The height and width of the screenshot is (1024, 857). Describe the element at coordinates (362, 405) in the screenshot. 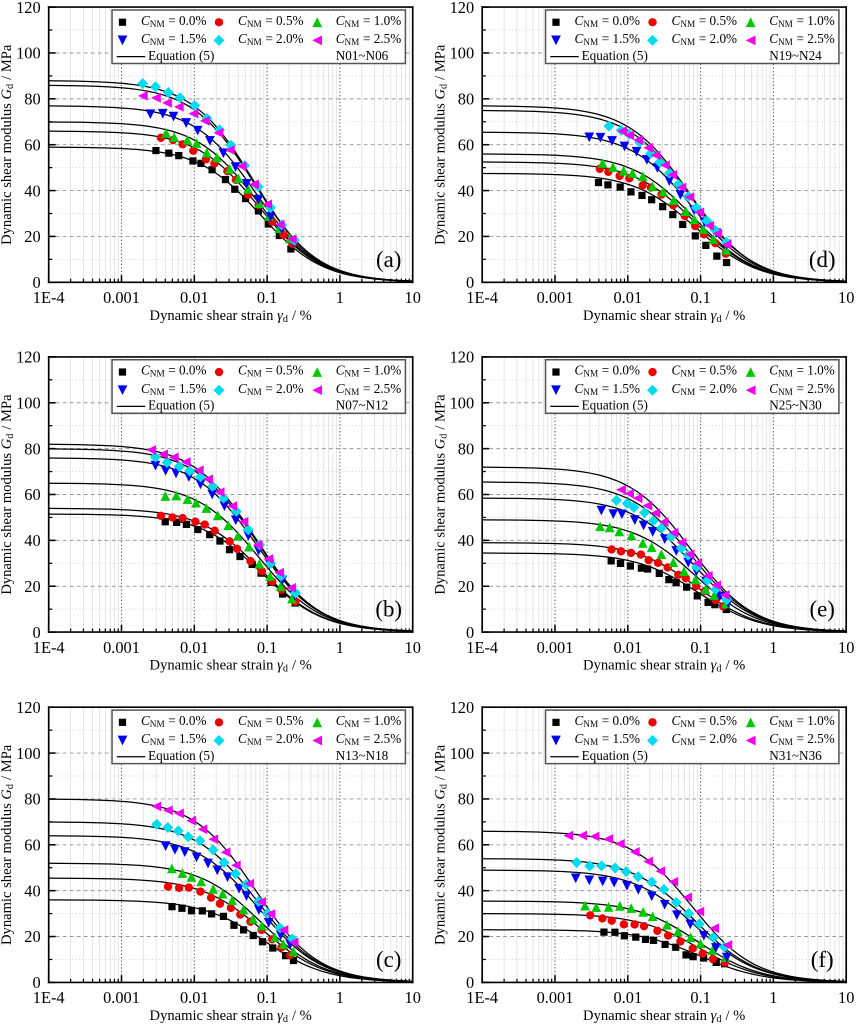

I see `svg-text: N07~N12` at that location.